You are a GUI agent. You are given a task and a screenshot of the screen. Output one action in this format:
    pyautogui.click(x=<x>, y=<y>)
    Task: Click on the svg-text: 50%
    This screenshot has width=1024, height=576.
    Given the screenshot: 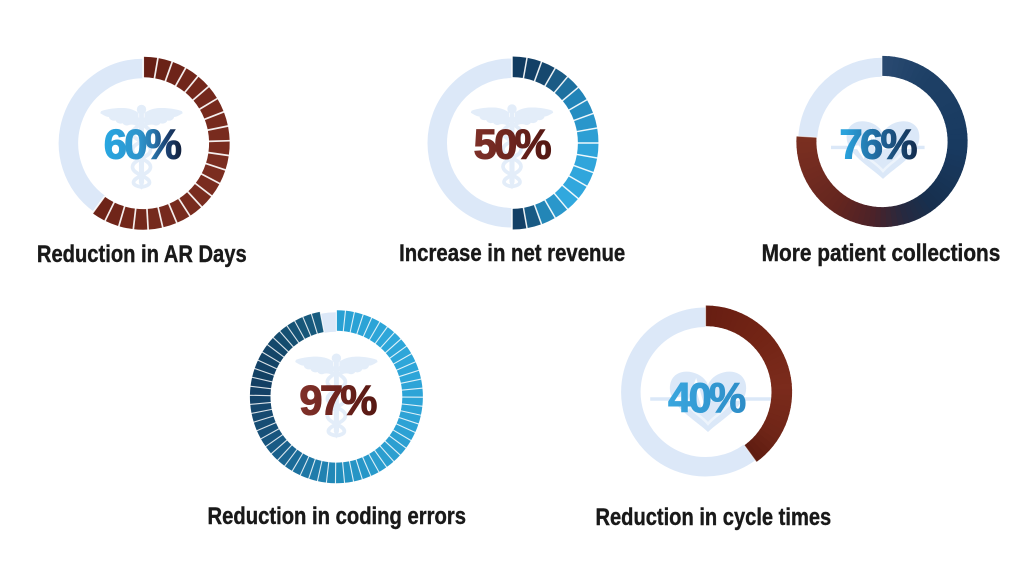 What is the action you would take?
    pyautogui.click(x=512, y=144)
    